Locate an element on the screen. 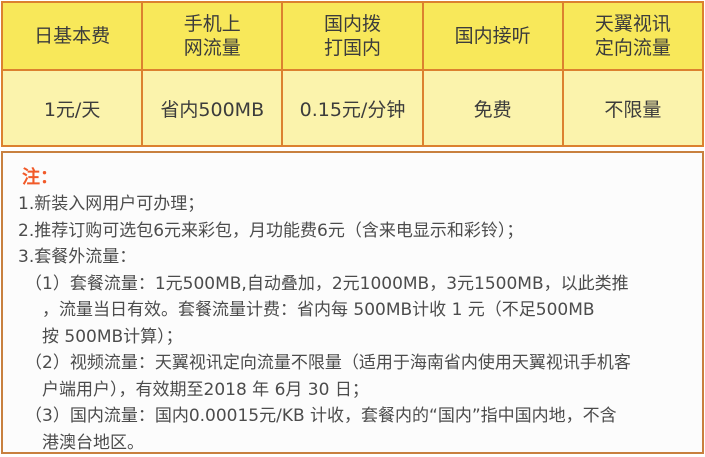 The height and width of the screenshot is (457, 705). note-line-6: 按 500MB计算）； is located at coordinates (112, 336).